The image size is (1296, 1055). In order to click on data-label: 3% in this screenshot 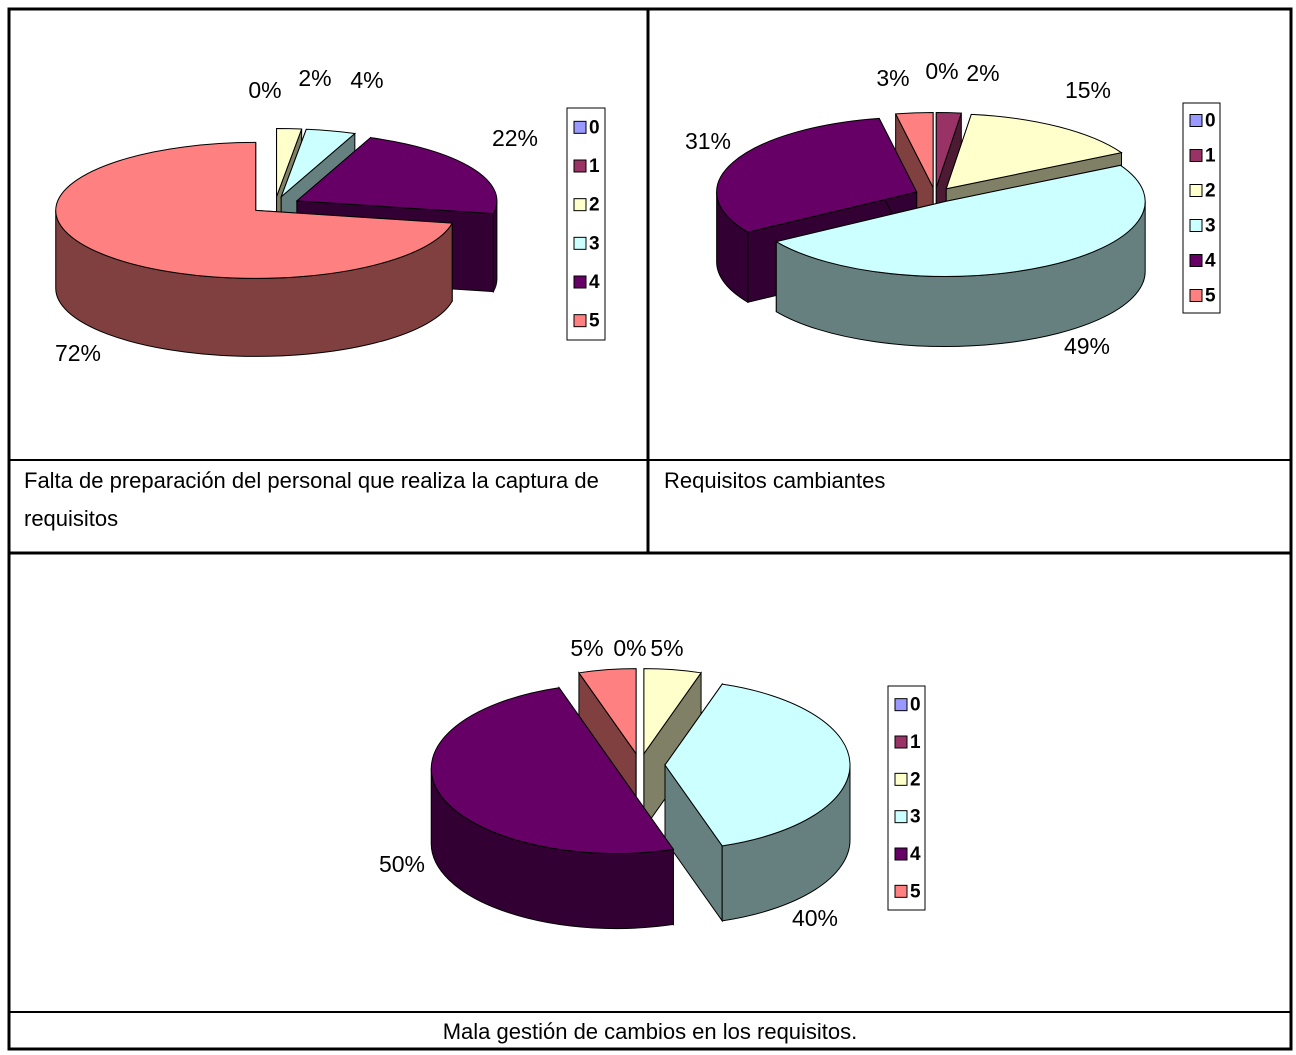, I will do `click(892, 78)`.